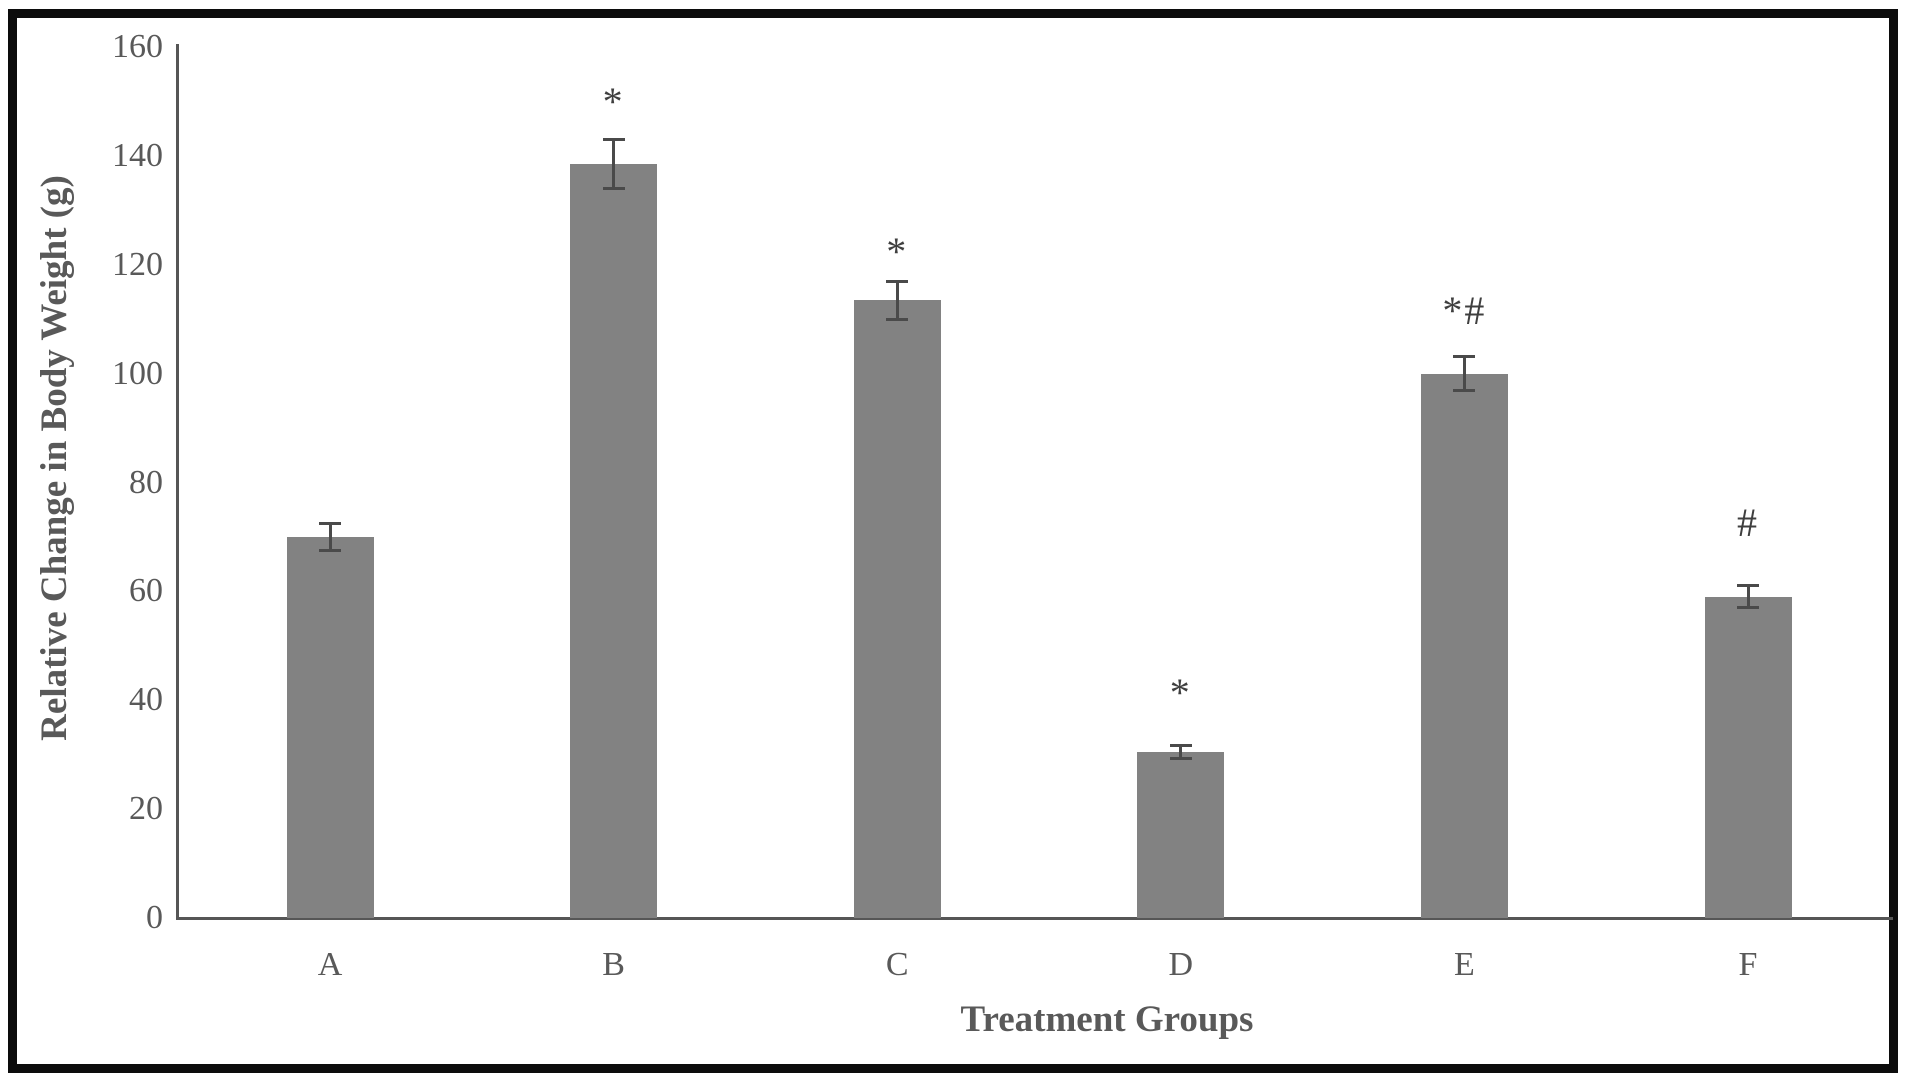  Describe the element at coordinates (1464, 964) in the screenshot. I see `x-category-label-E: E` at that location.